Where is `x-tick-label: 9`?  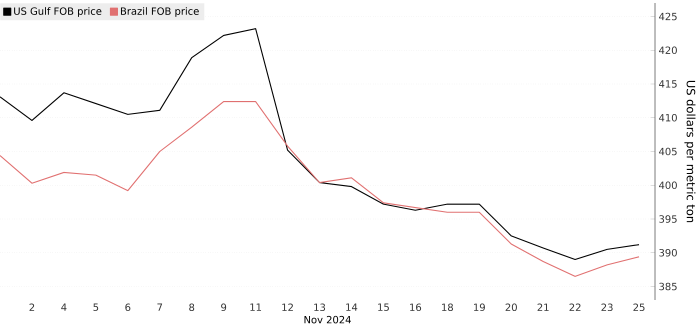 x-tick-label: 9 is located at coordinates (223, 308).